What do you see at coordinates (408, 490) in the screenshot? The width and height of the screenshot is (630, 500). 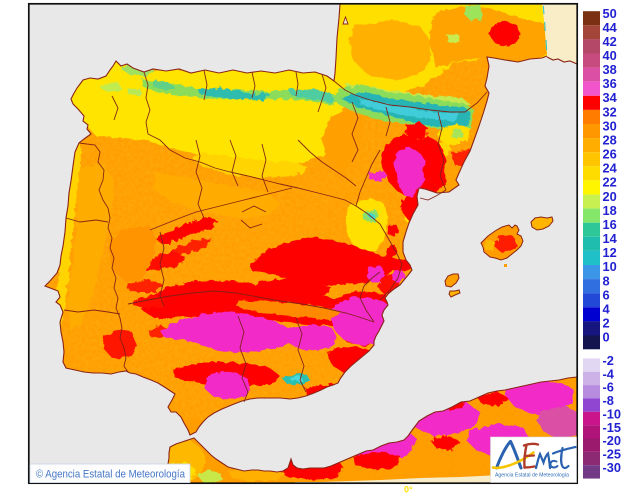 I see `svg-text: 0°` at bounding box center [408, 490].